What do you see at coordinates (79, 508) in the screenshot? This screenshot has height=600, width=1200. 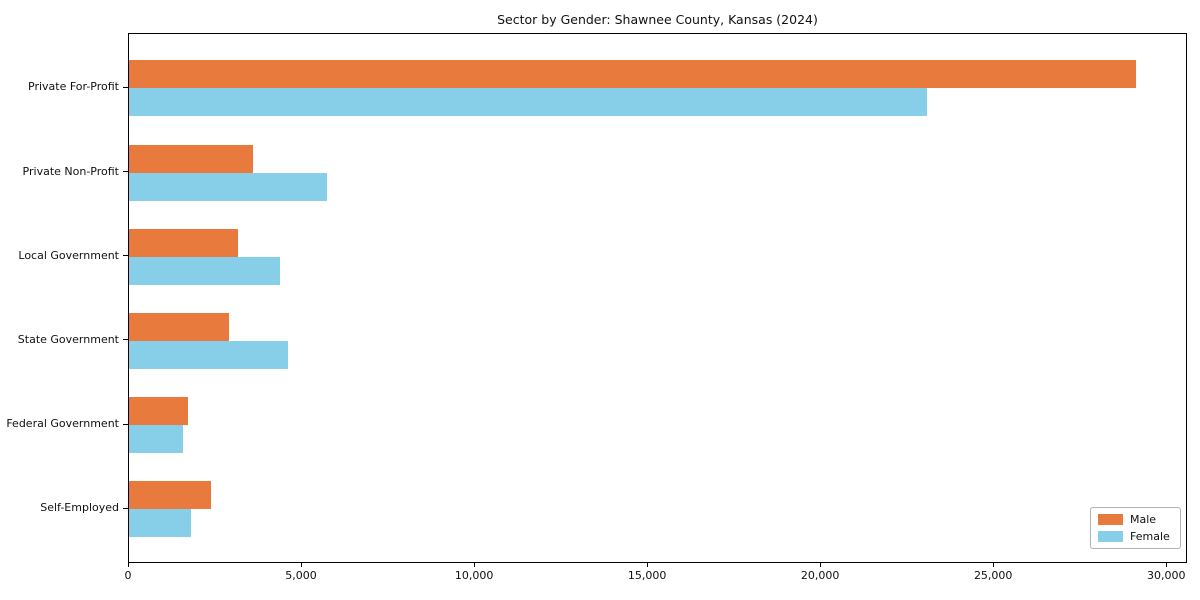 I see `y-axis-tick-label: Self-Employed` at bounding box center [79, 508].